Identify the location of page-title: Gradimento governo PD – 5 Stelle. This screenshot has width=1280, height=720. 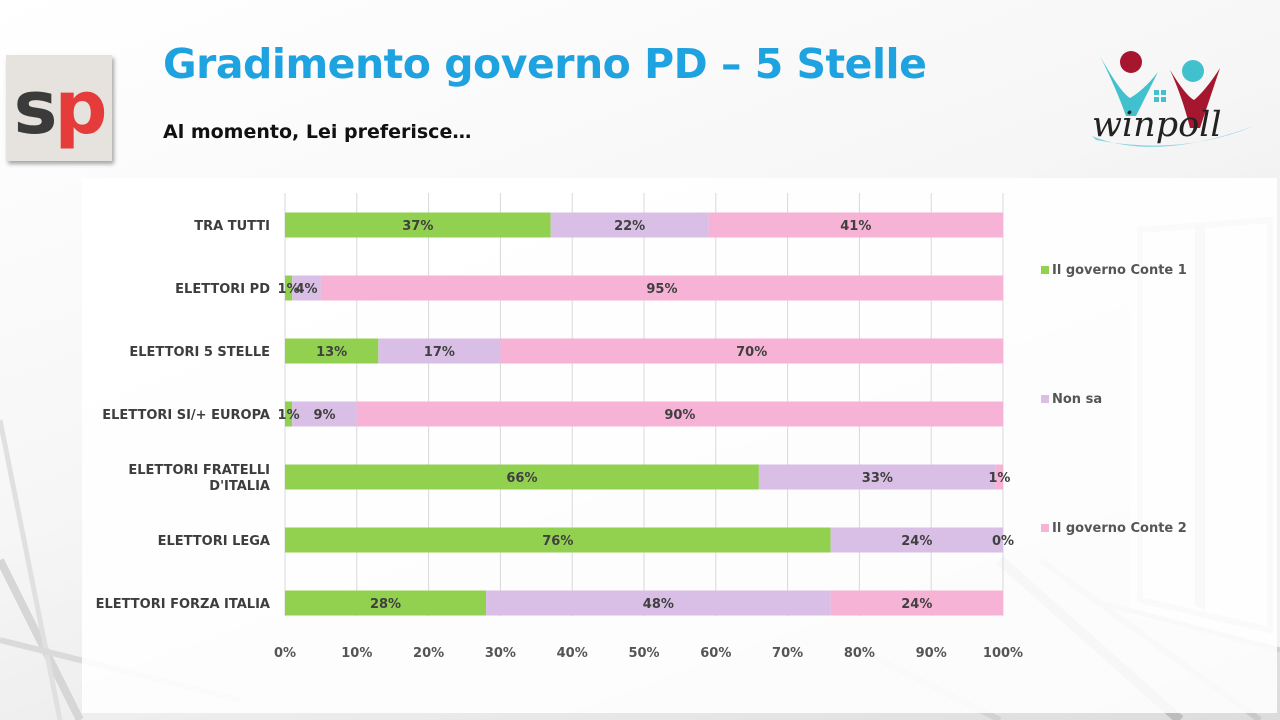
(545, 64).